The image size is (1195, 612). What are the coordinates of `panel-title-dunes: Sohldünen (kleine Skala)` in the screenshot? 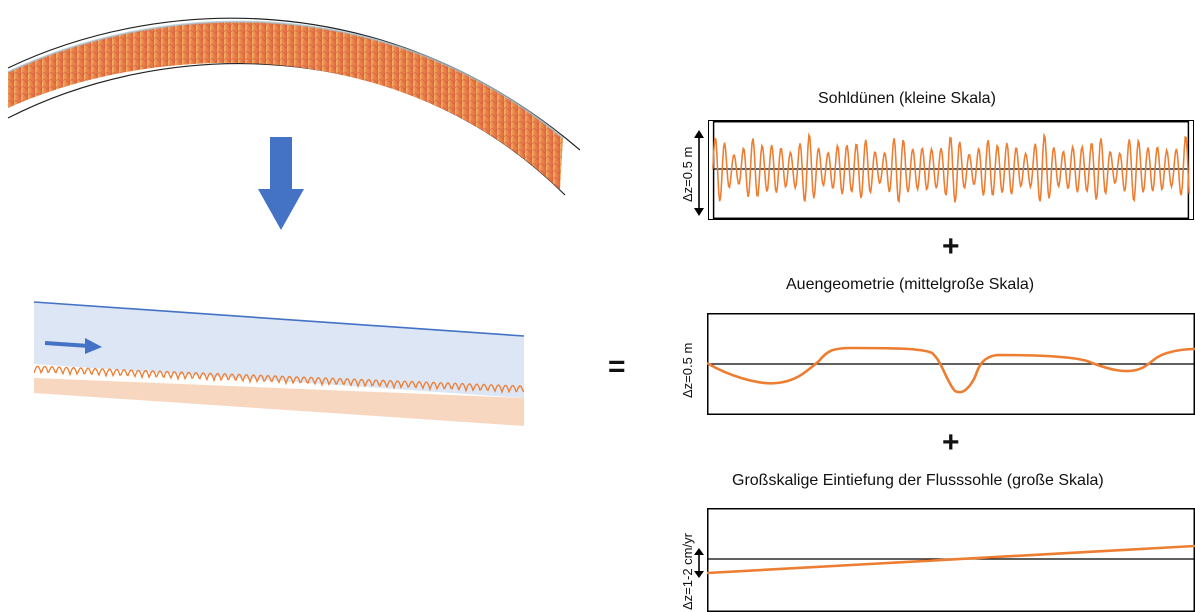 It's located at (907, 98).